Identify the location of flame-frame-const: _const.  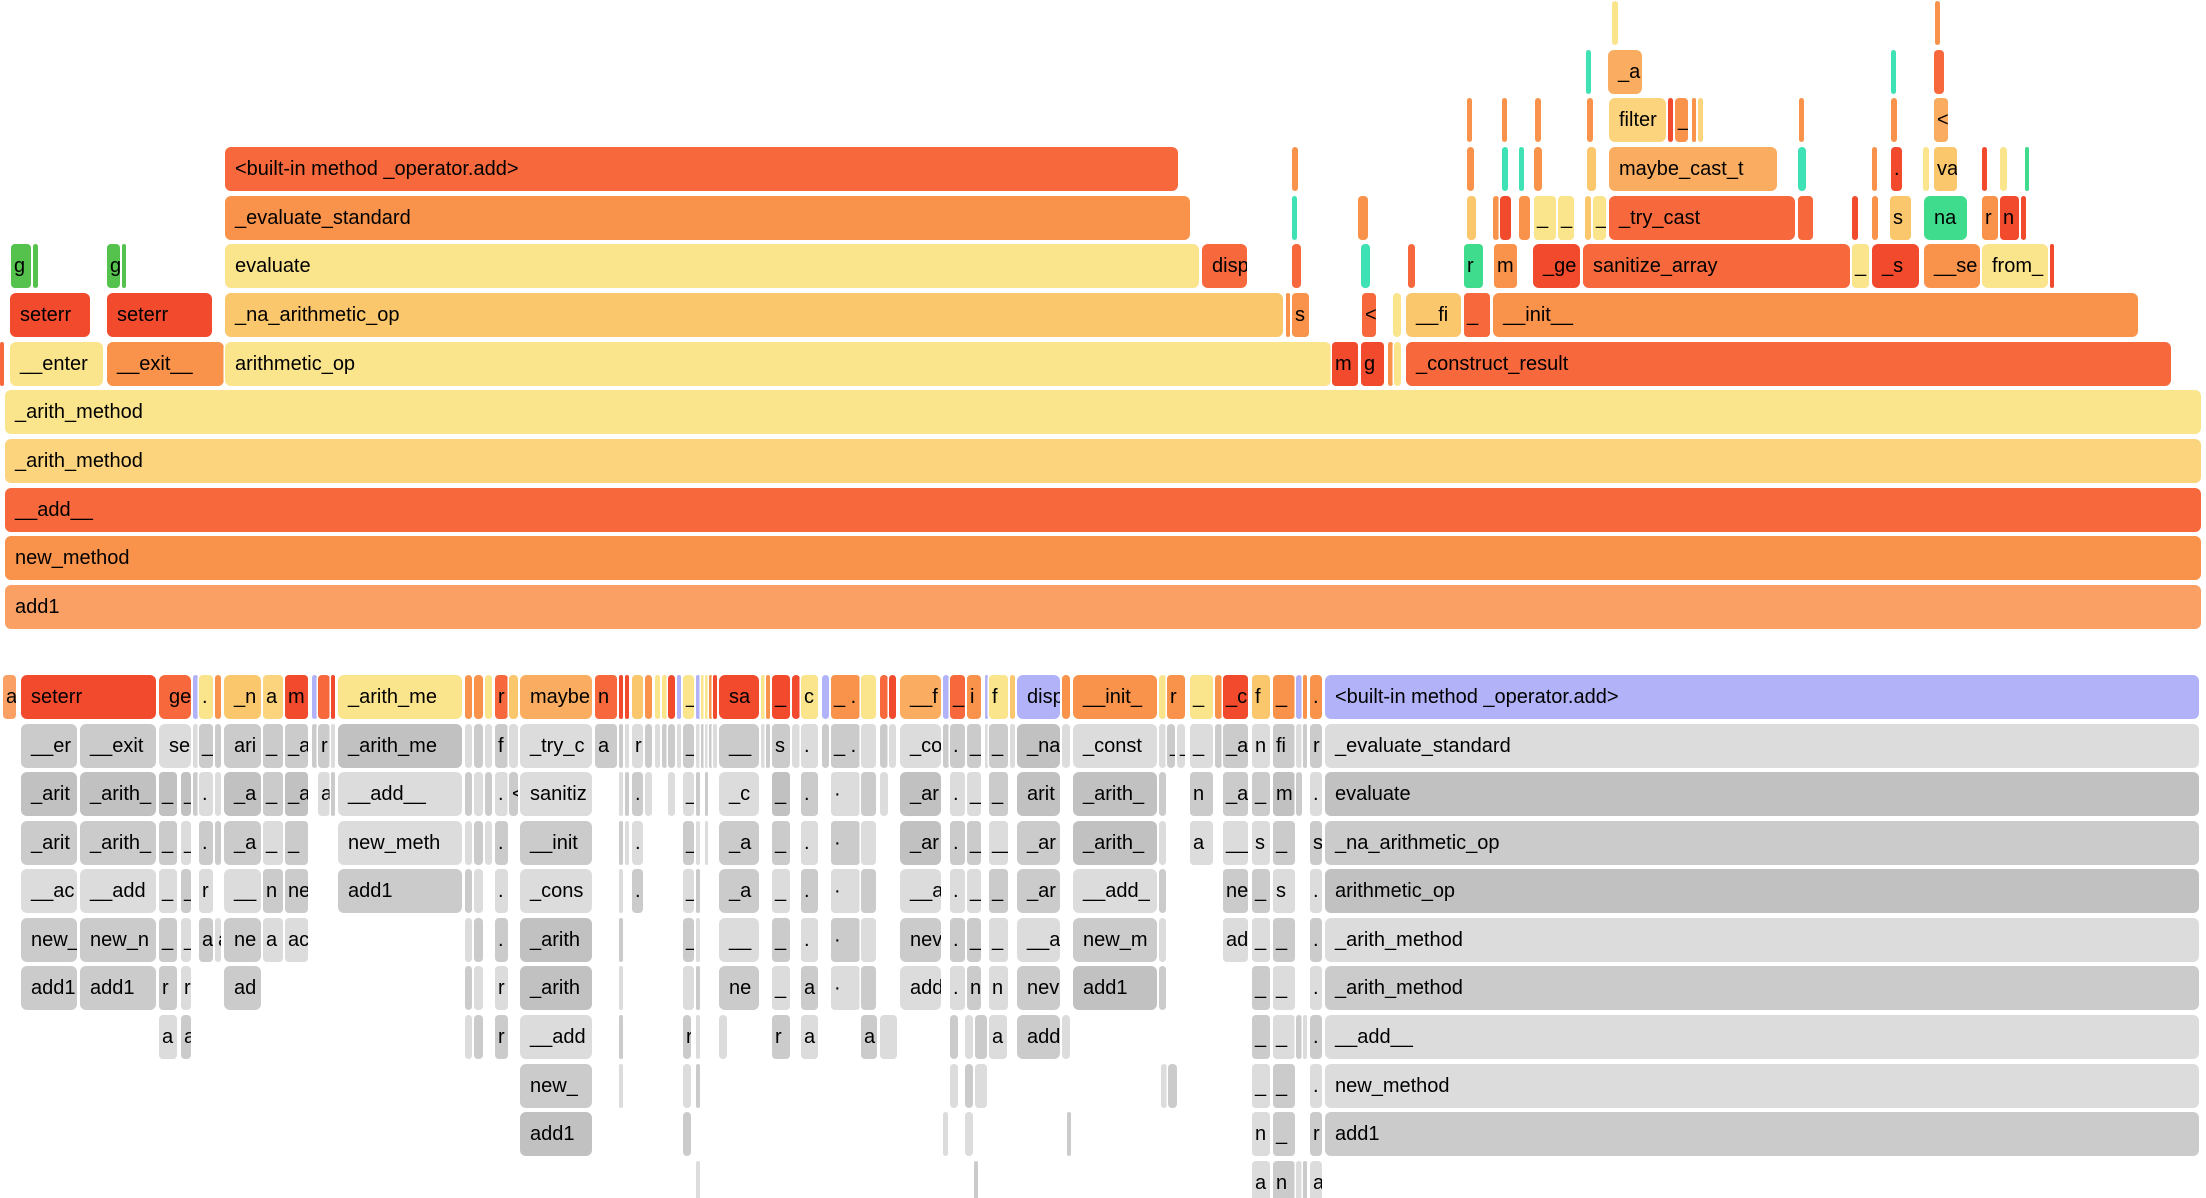
(1115, 746).